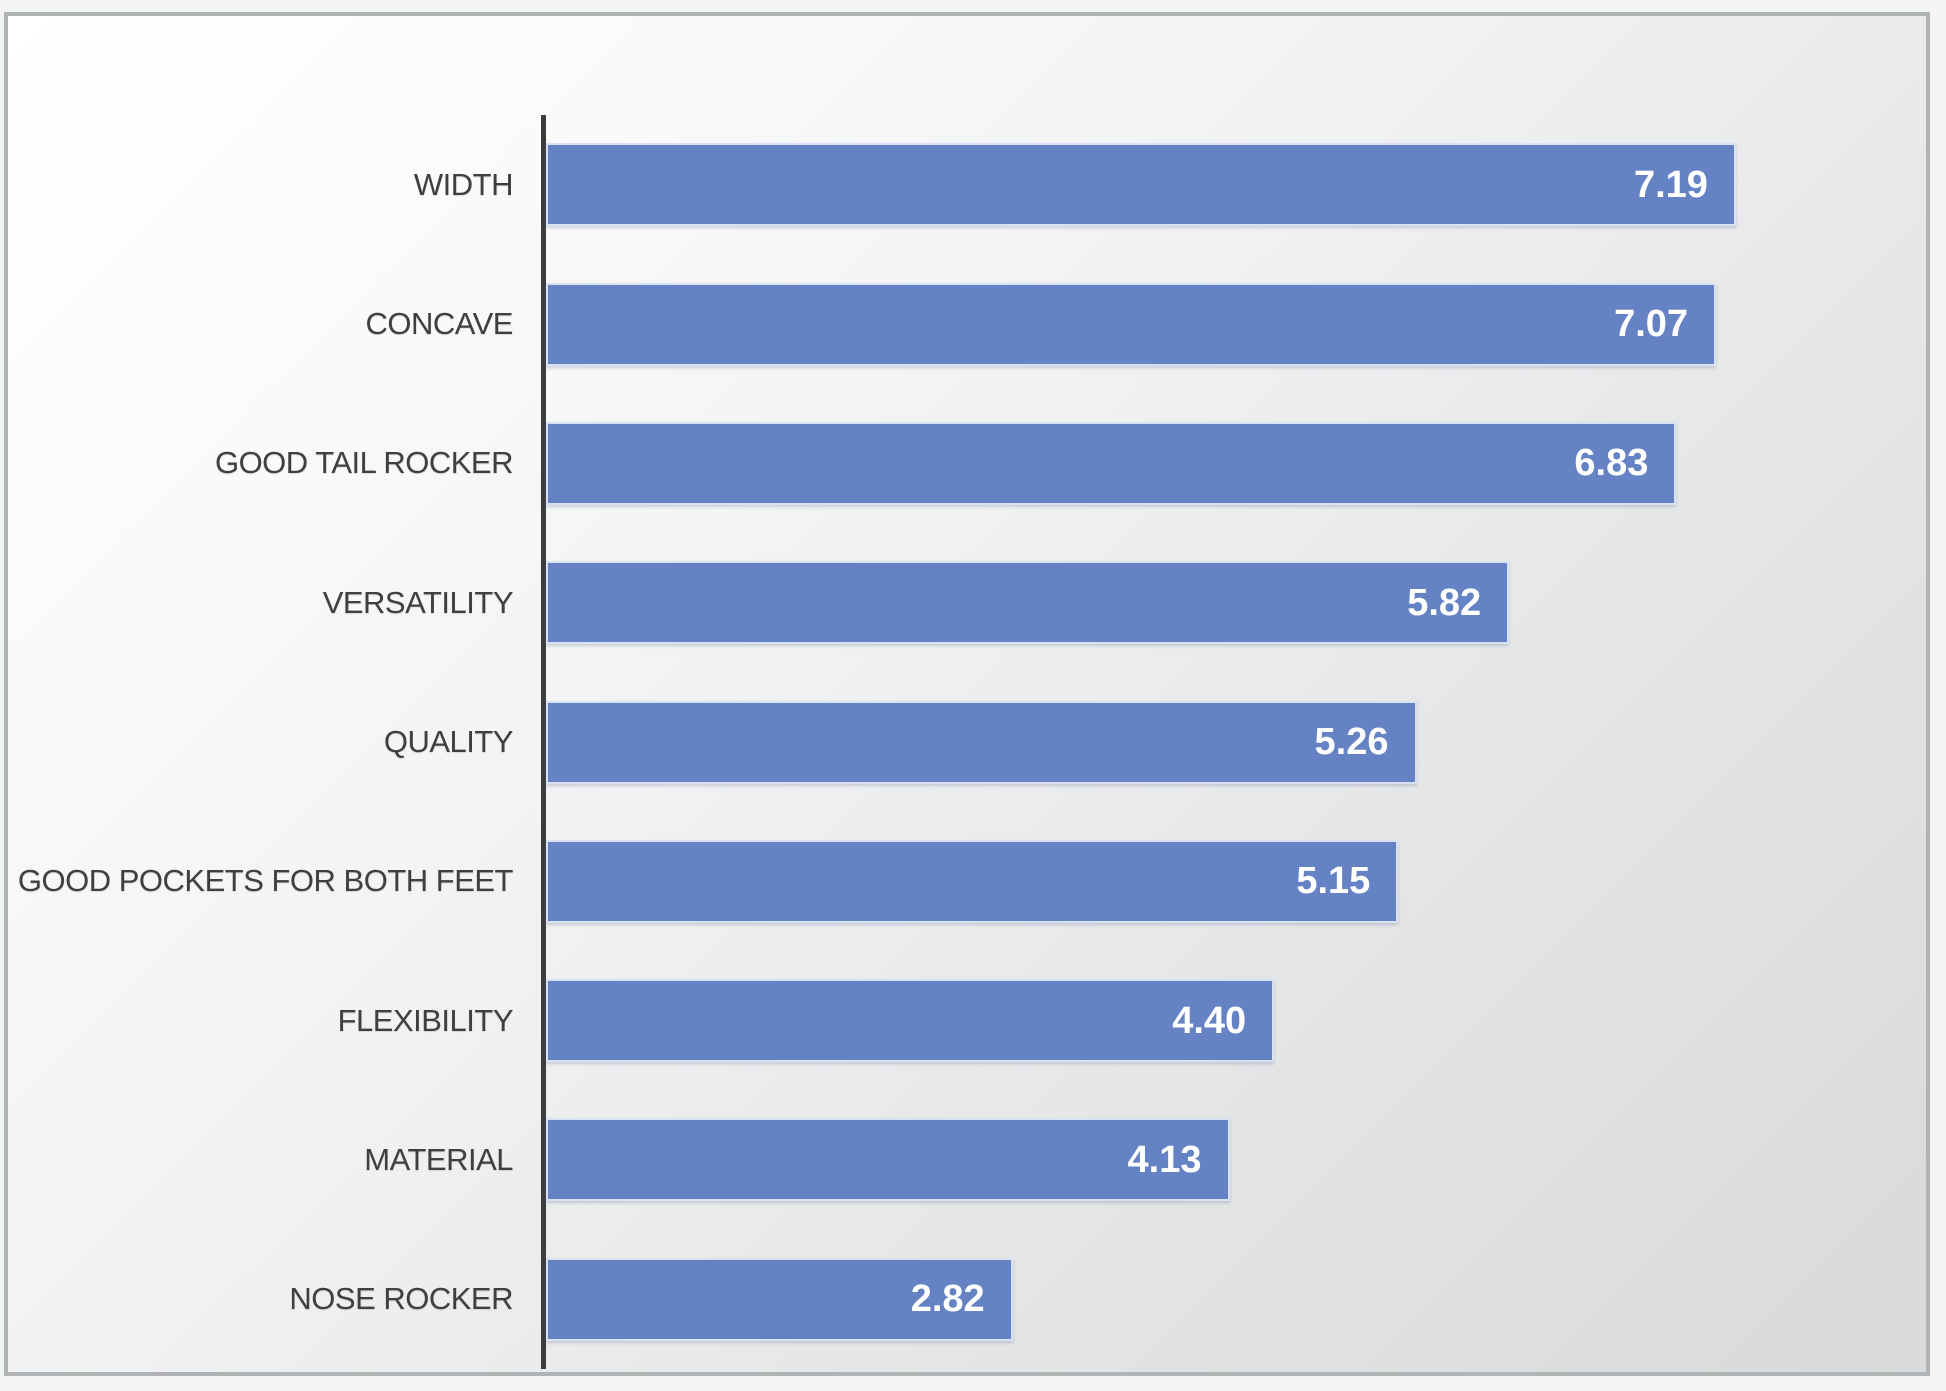 This screenshot has height=1391, width=1946. What do you see at coordinates (265, 881) in the screenshot?
I see `category-label: GOOD POCKETS FOR BOTH FEET` at bounding box center [265, 881].